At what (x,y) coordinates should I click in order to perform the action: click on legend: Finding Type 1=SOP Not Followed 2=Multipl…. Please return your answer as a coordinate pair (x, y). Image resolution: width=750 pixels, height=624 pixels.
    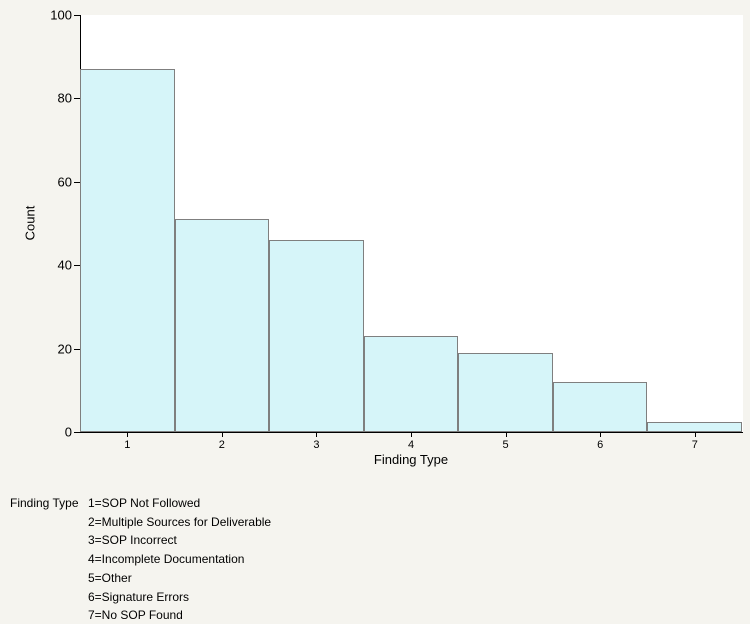
    Looking at the image, I should click on (140, 559).